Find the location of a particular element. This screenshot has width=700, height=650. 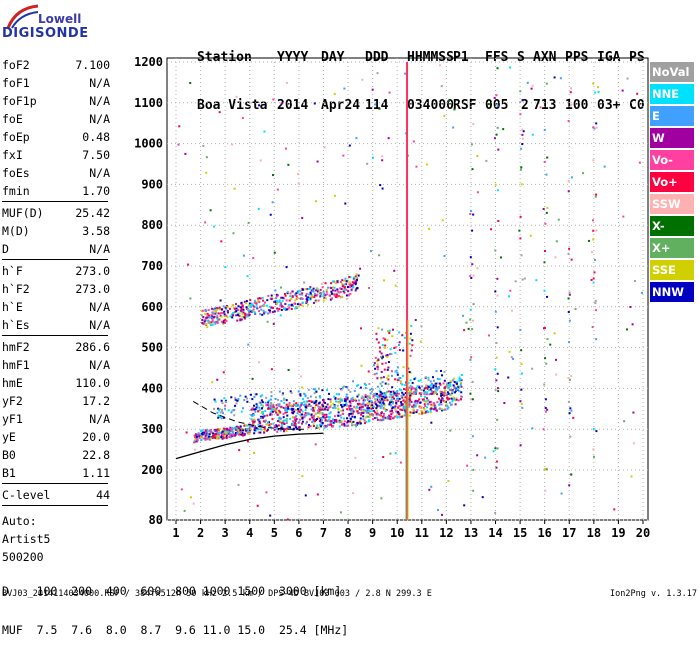

param-value: N/A is located at coordinates (99, 419).